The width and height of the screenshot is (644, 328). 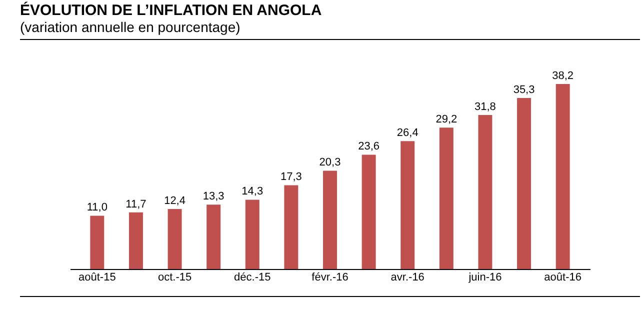 I want to click on x-tick-label: févr.-16, so click(x=330, y=278).